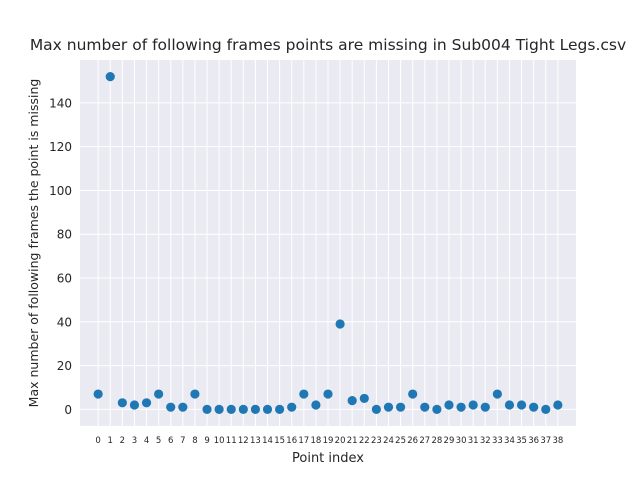 Image resolution: width=640 pixels, height=480 pixels. I want to click on x-tick-label-12: 12, so click(243, 441).